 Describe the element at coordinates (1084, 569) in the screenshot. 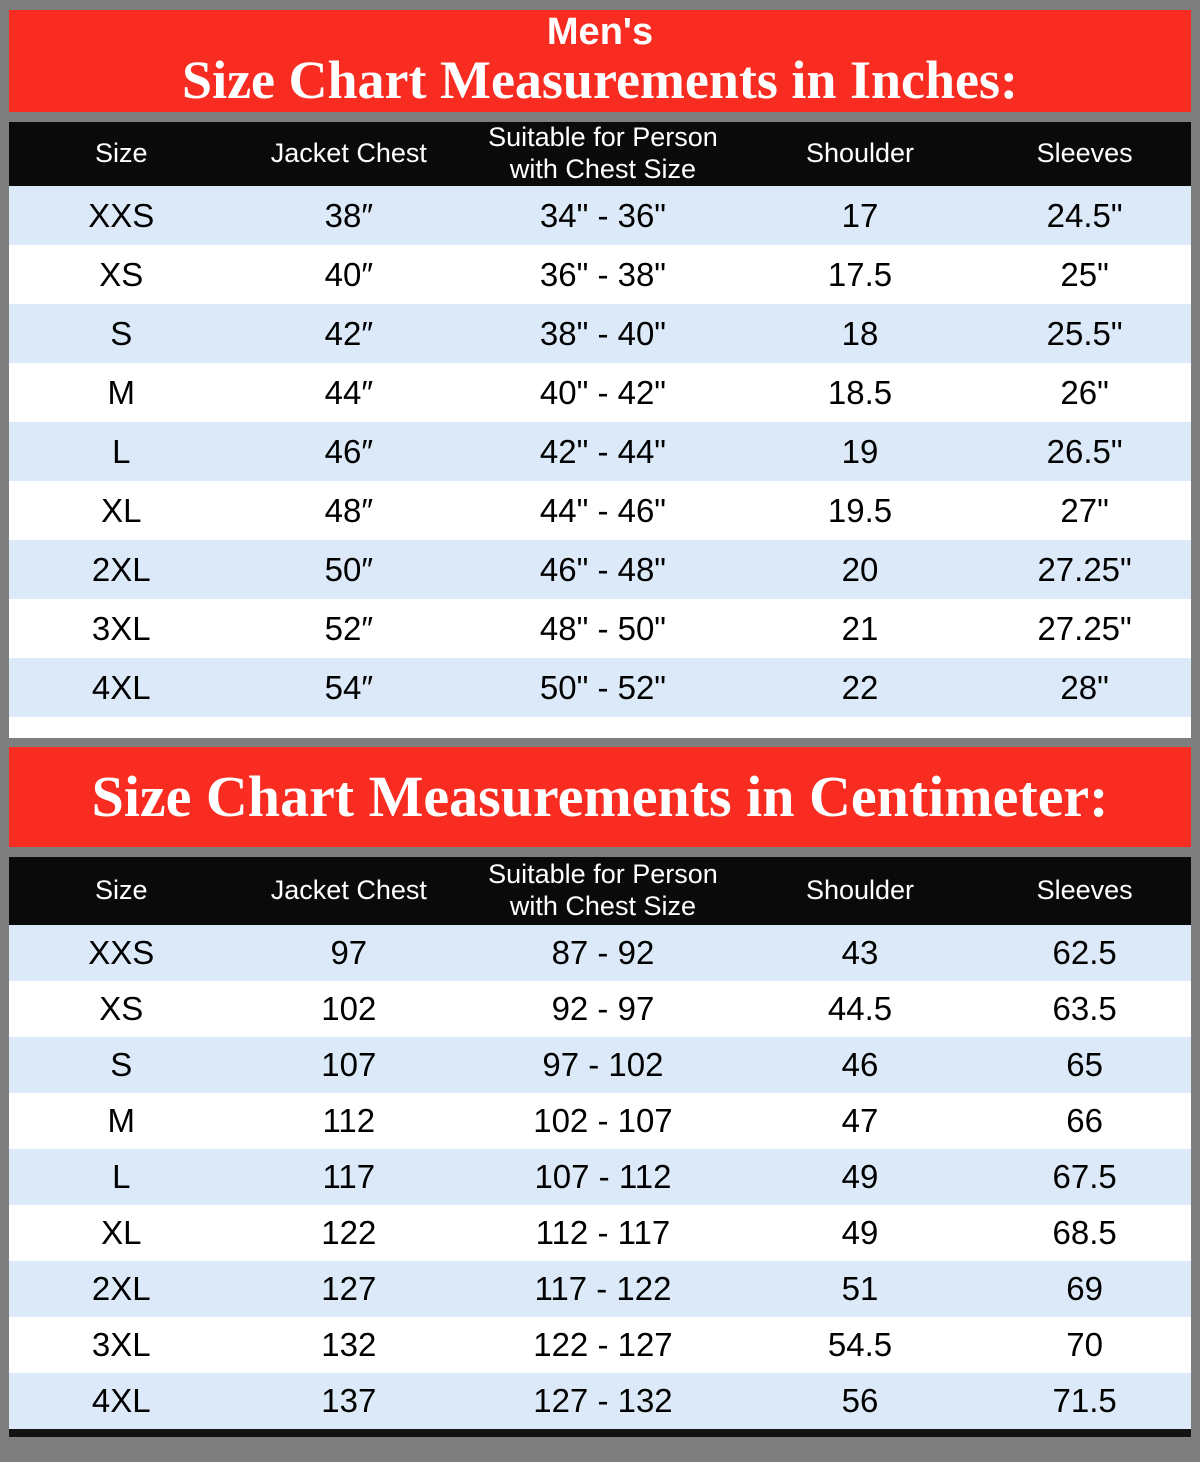

I see `cell-sleeves: 27.25"` at that location.